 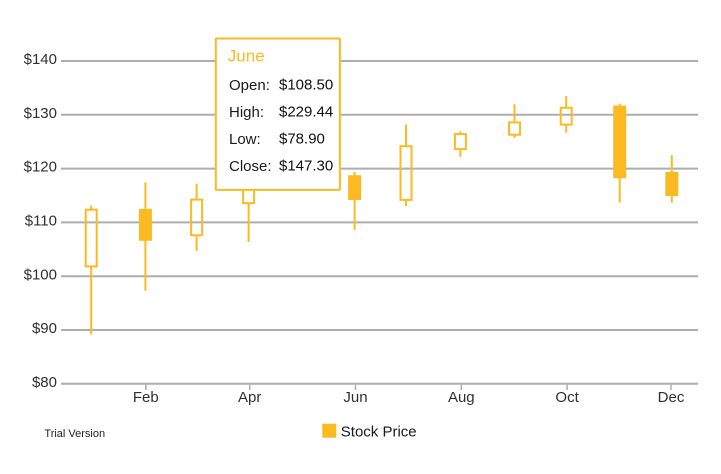 What do you see at coordinates (461, 397) in the screenshot?
I see `svg-text: Aug` at bounding box center [461, 397].